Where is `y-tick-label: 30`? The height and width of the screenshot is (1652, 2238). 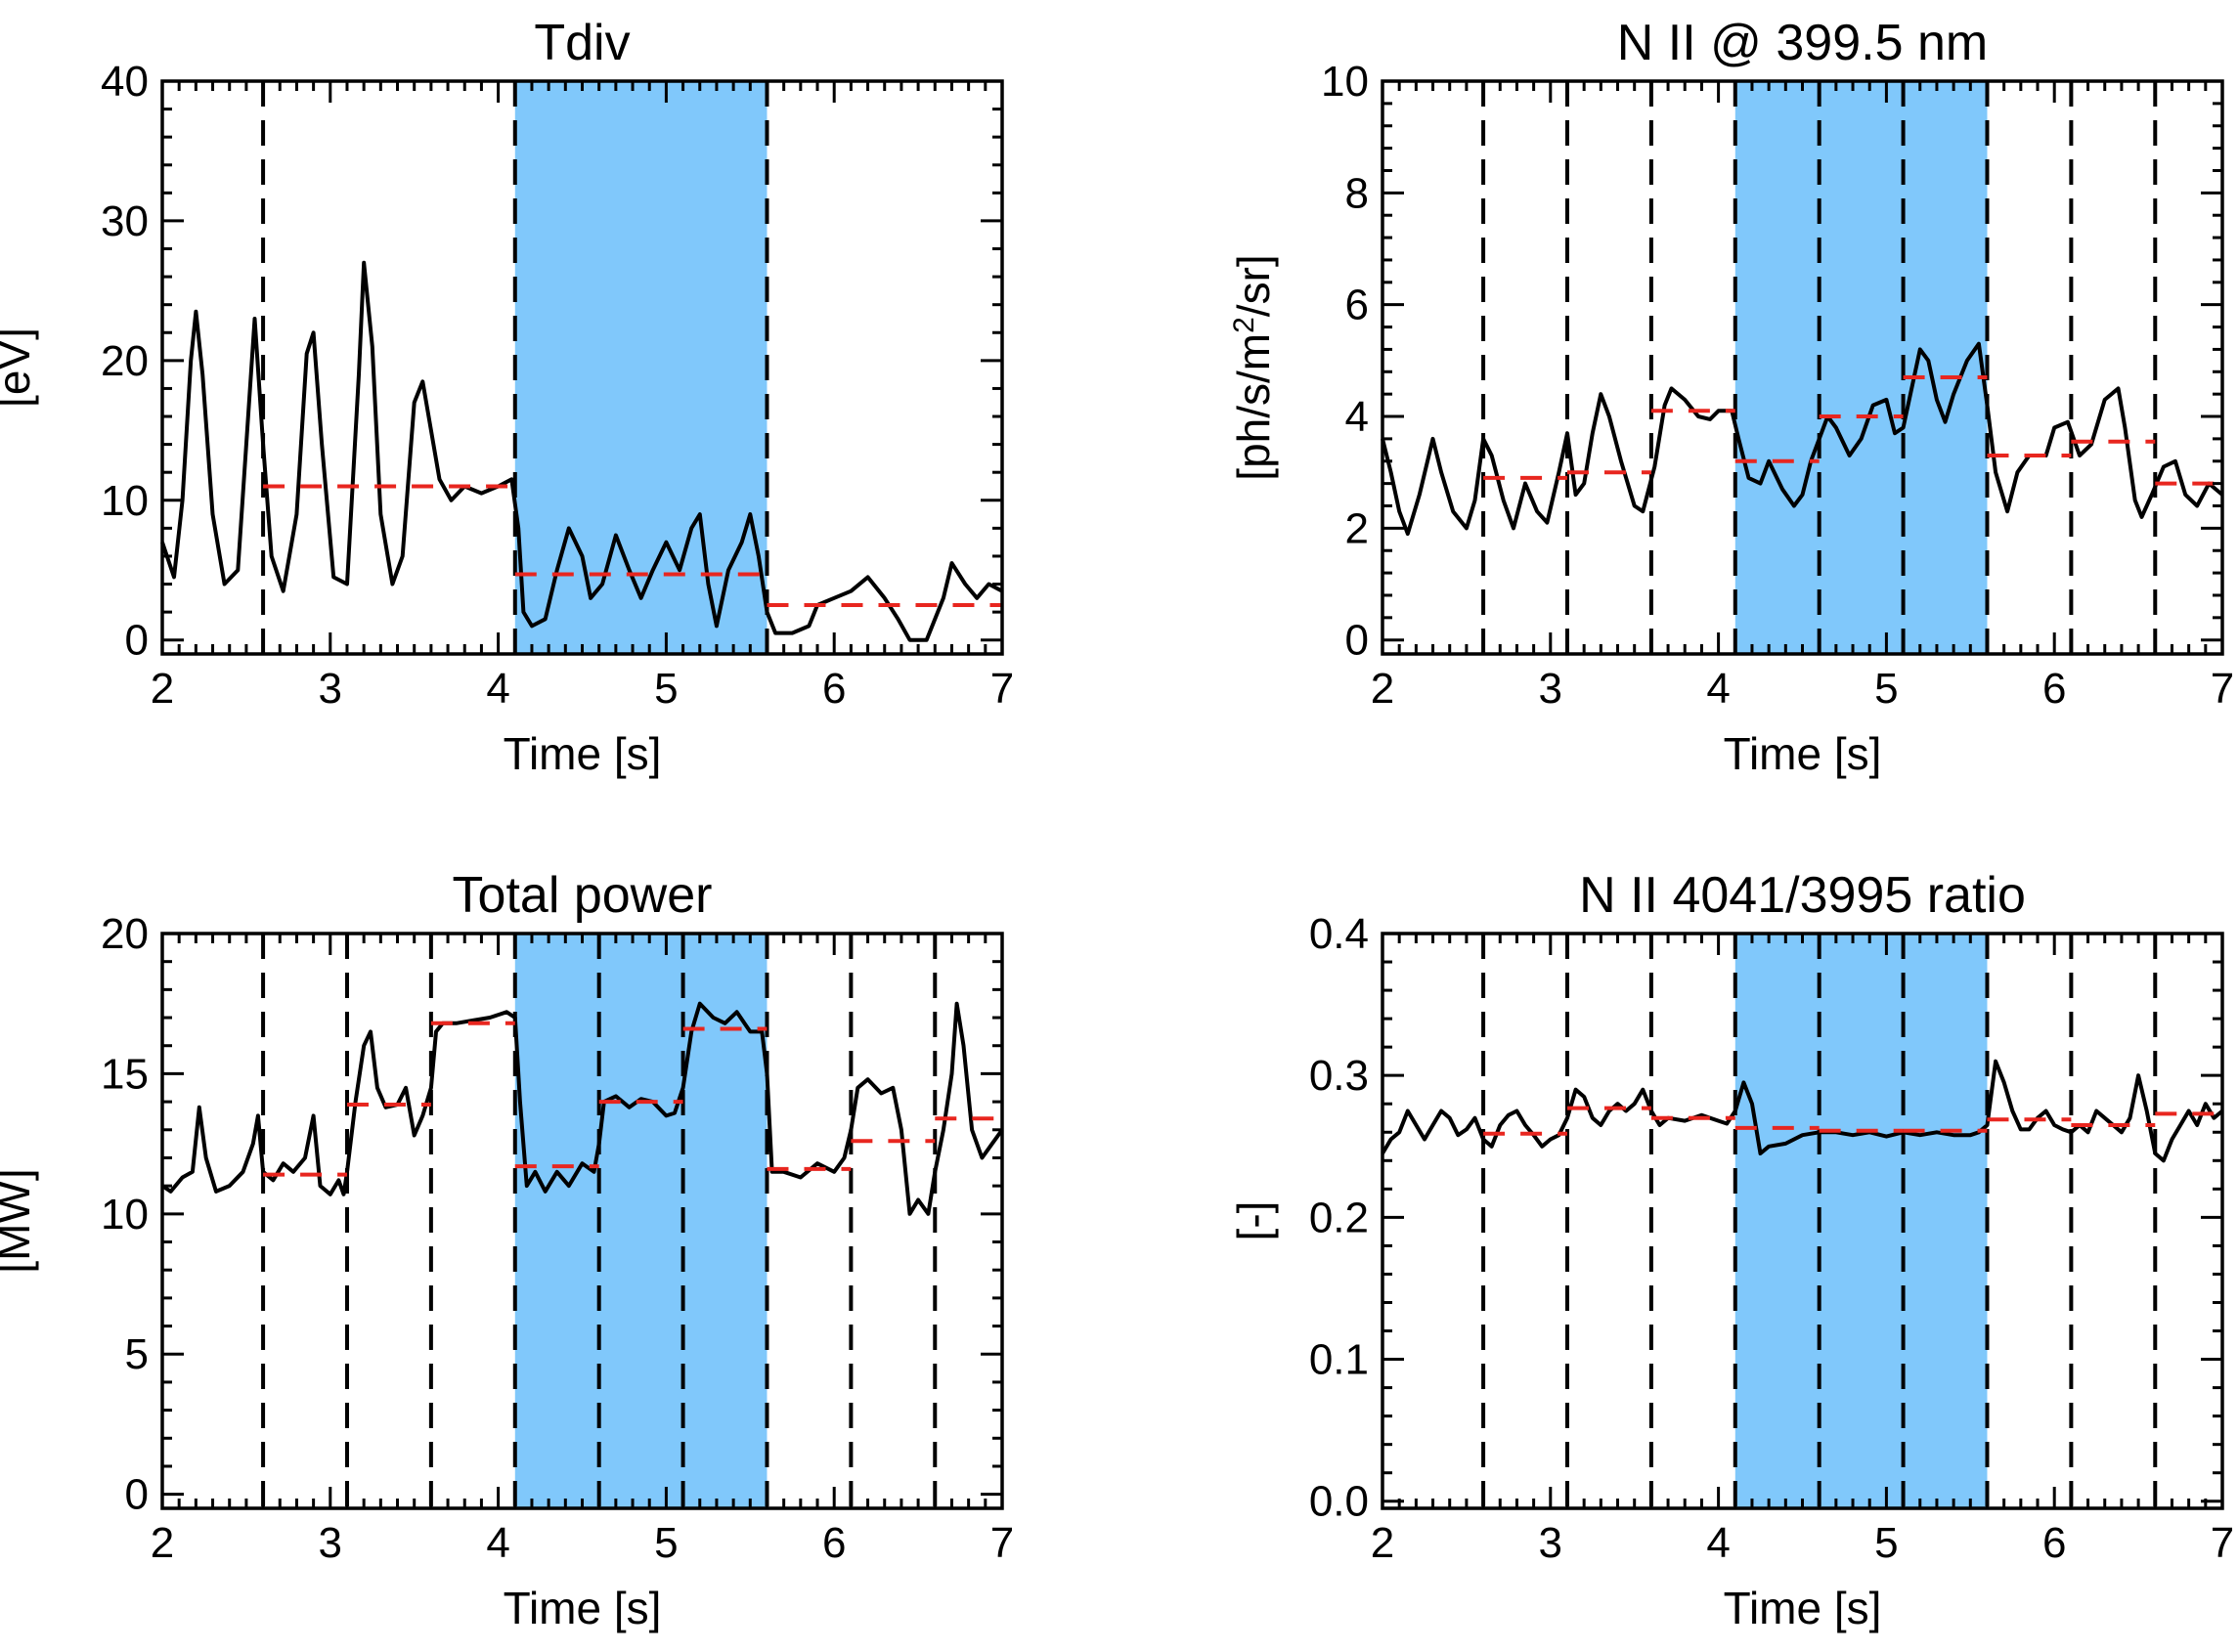
y-tick-label: 30 is located at coordinates (125, 221).